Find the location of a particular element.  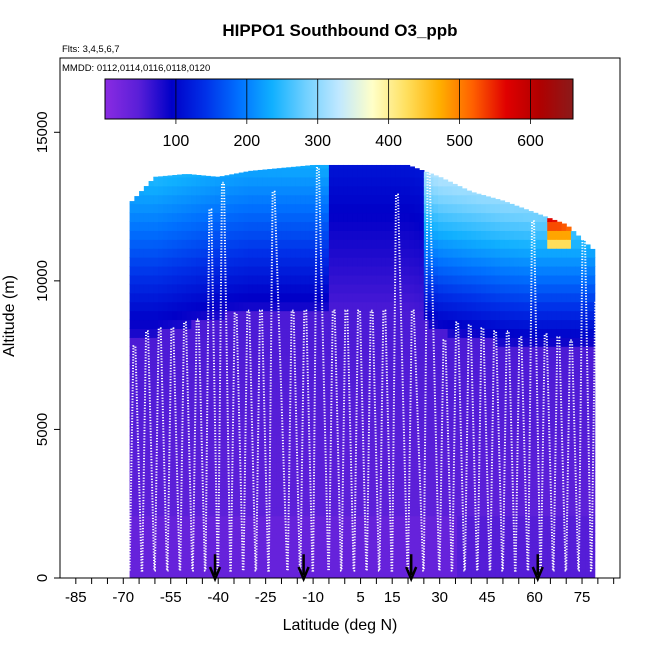

colorbar-bar is located at coordinates (339, 99).